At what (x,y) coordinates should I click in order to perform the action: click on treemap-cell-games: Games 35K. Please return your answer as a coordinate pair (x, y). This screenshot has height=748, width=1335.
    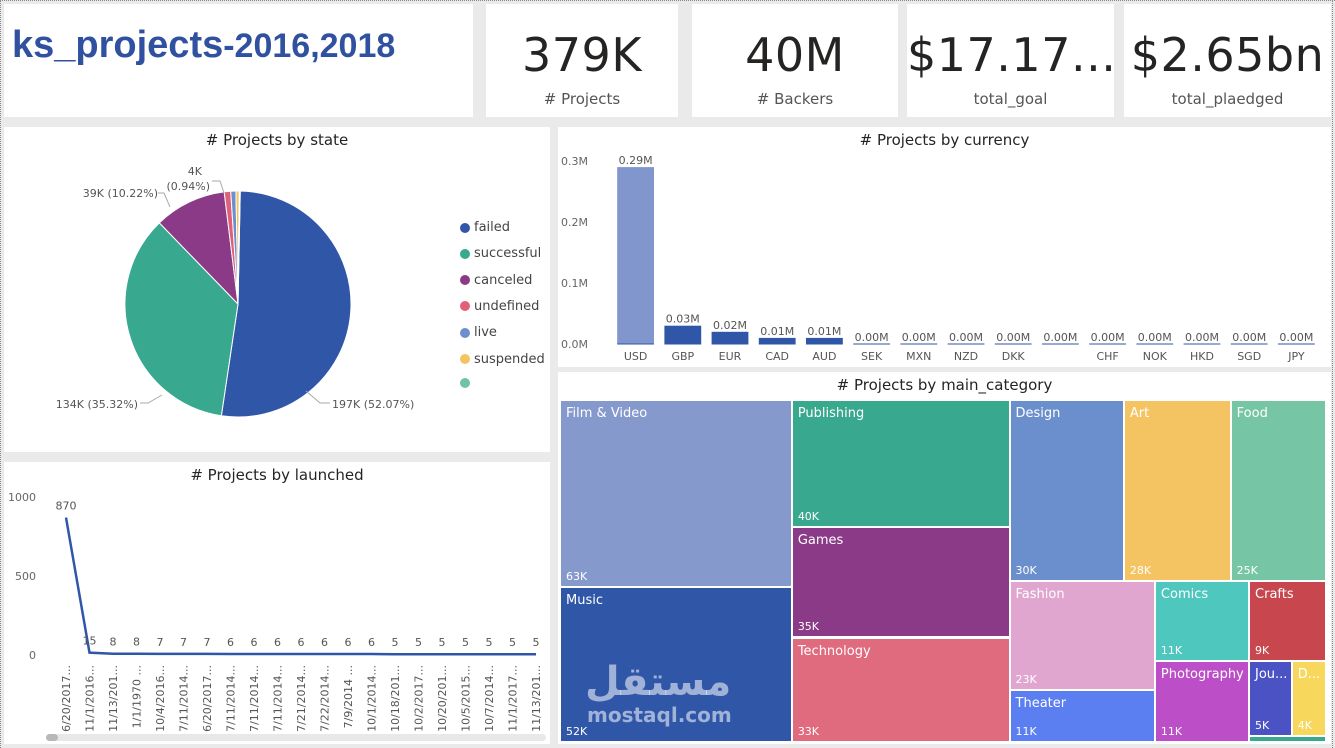
    Looking at the image, I should click on (900, 582).